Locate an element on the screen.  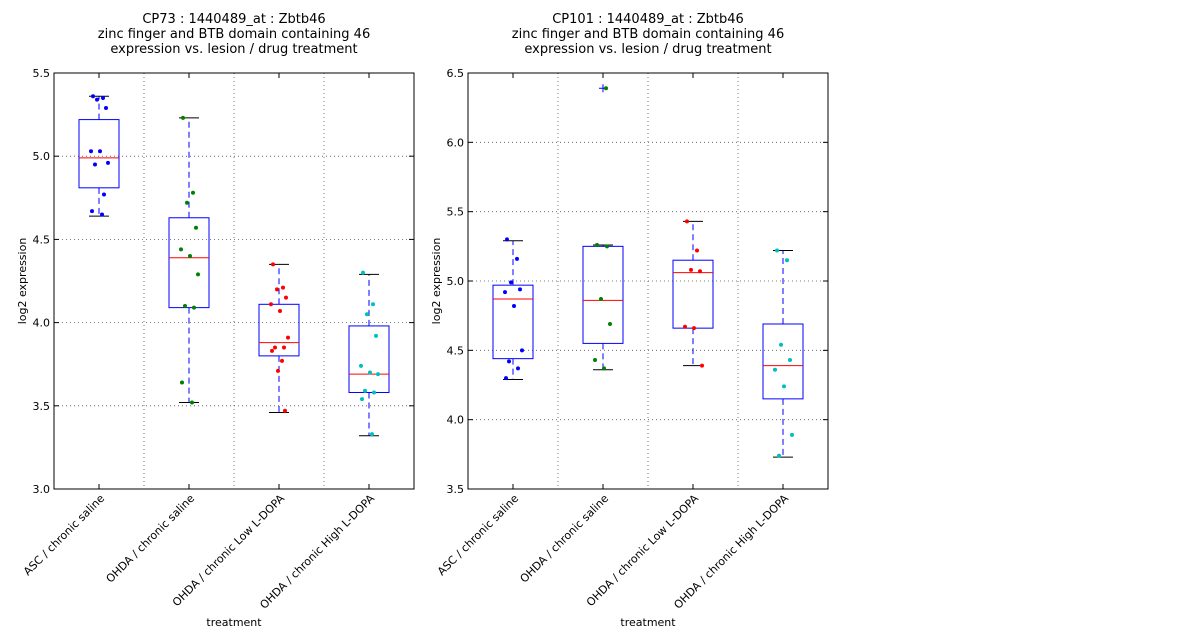
y-tick-label: 5.0 is located at coordinates (42, 156).